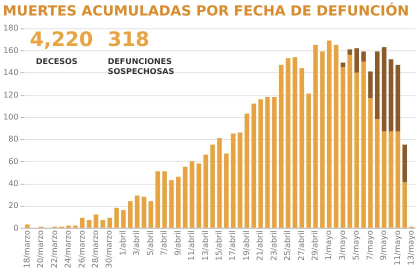 This screenshot has height=280, width=420. Describe the element at coordinates (273, 245) in the screenshot. I see `x-tick-label: 23/abril` at that location.